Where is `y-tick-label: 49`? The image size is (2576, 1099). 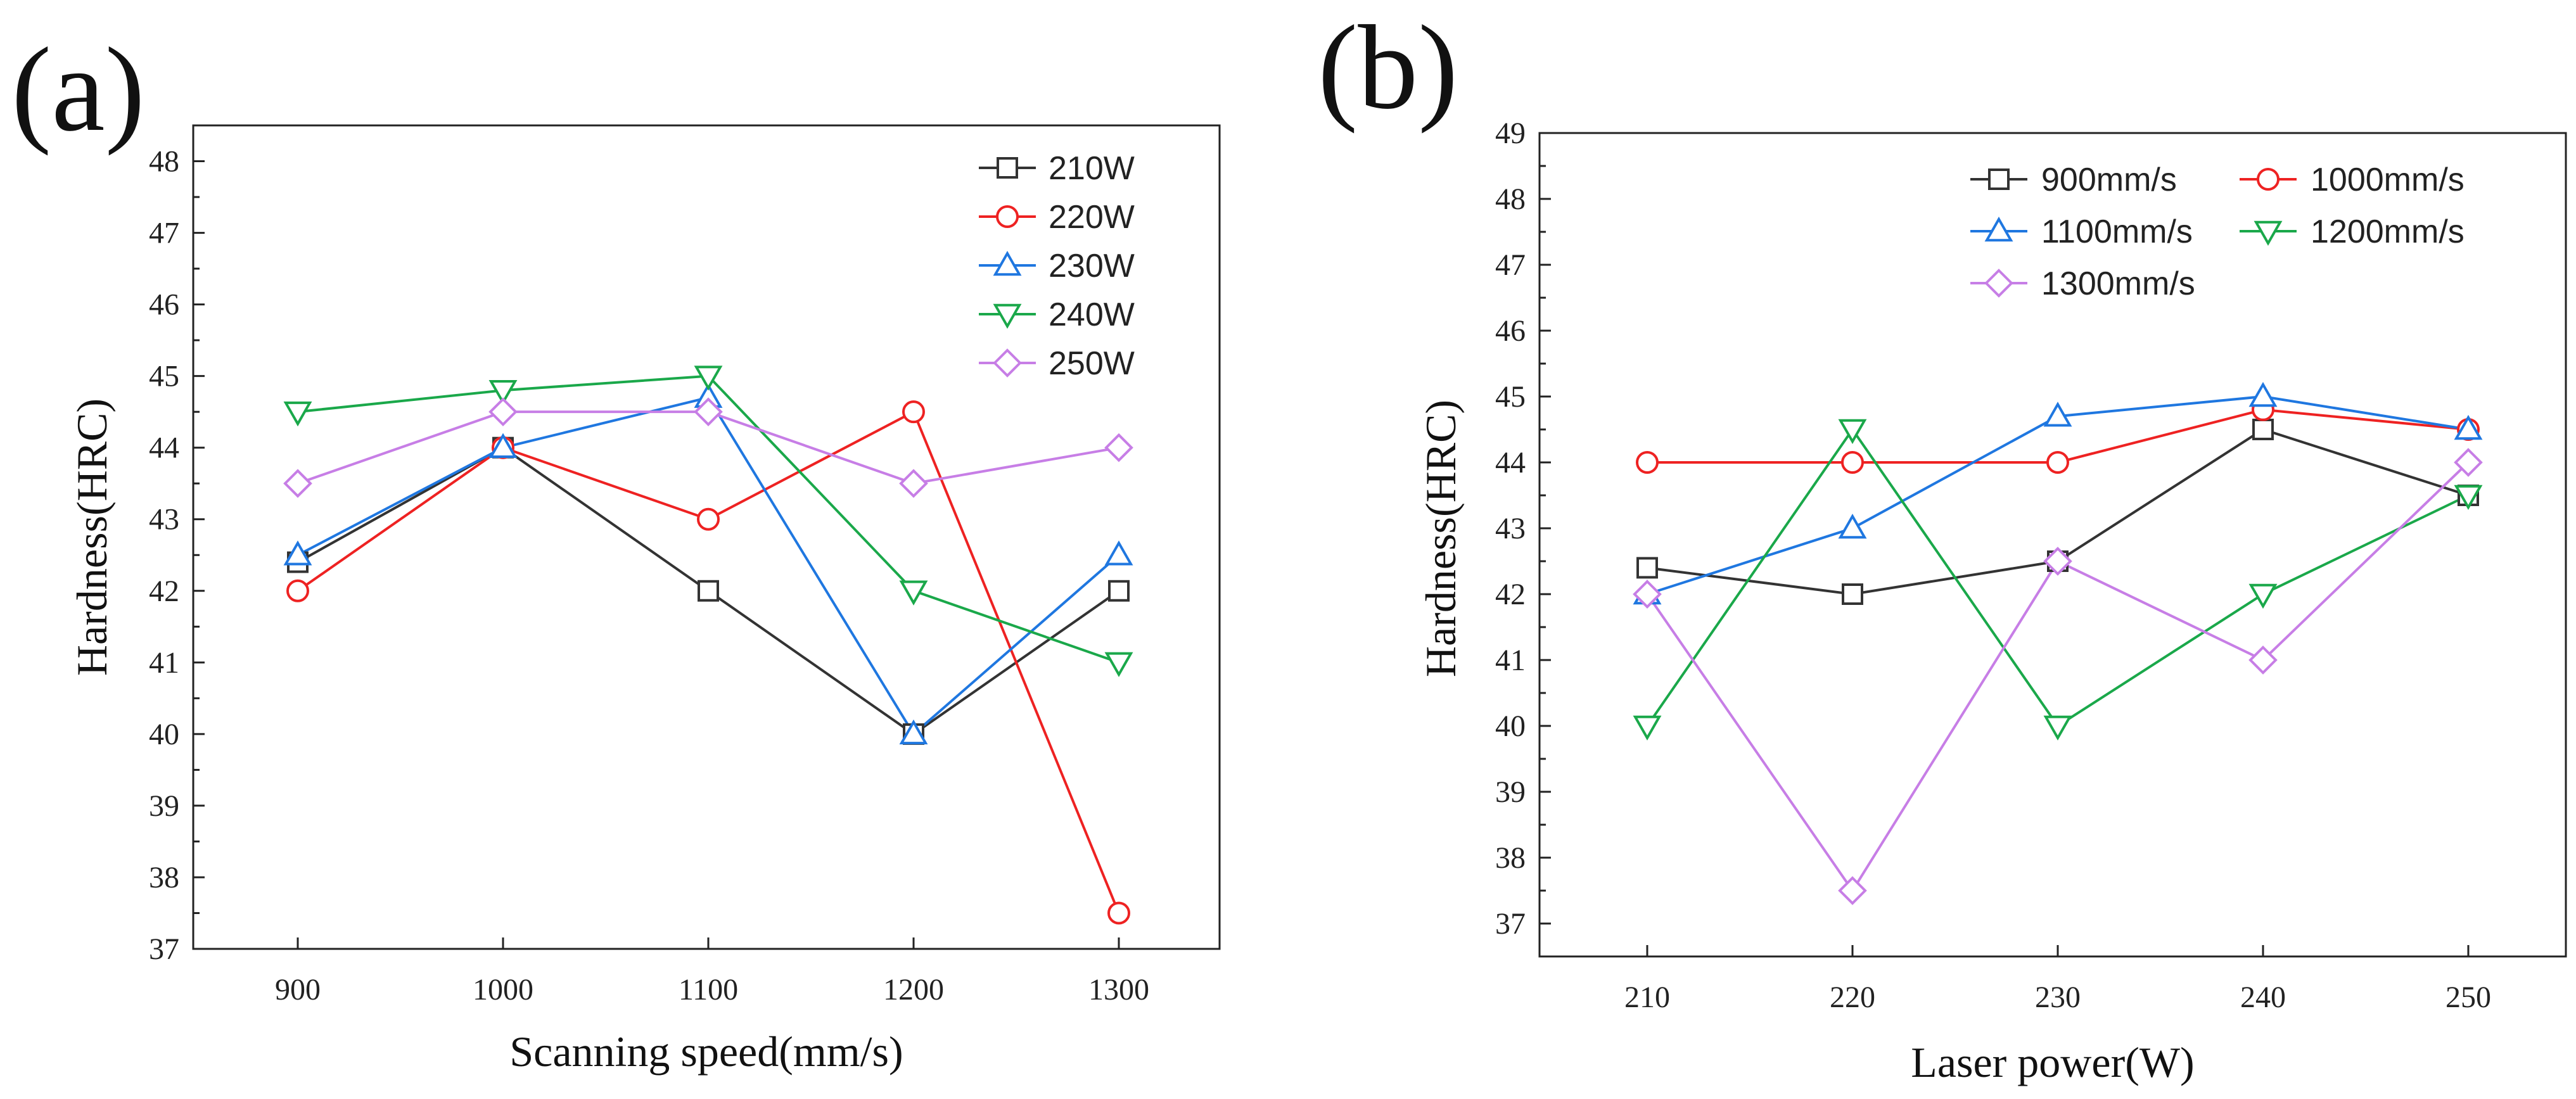
y-tick-label: 49 is located at coordinates (1511, 133).